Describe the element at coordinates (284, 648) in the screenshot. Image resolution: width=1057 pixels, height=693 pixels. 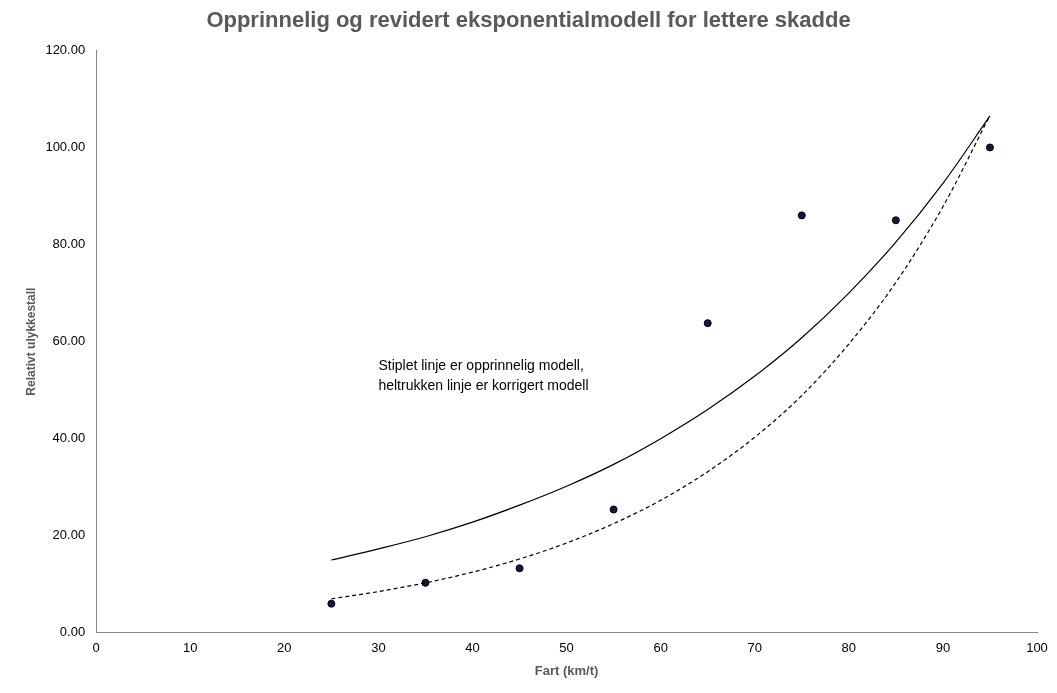
I see `x-tick-label: 20` at that location.